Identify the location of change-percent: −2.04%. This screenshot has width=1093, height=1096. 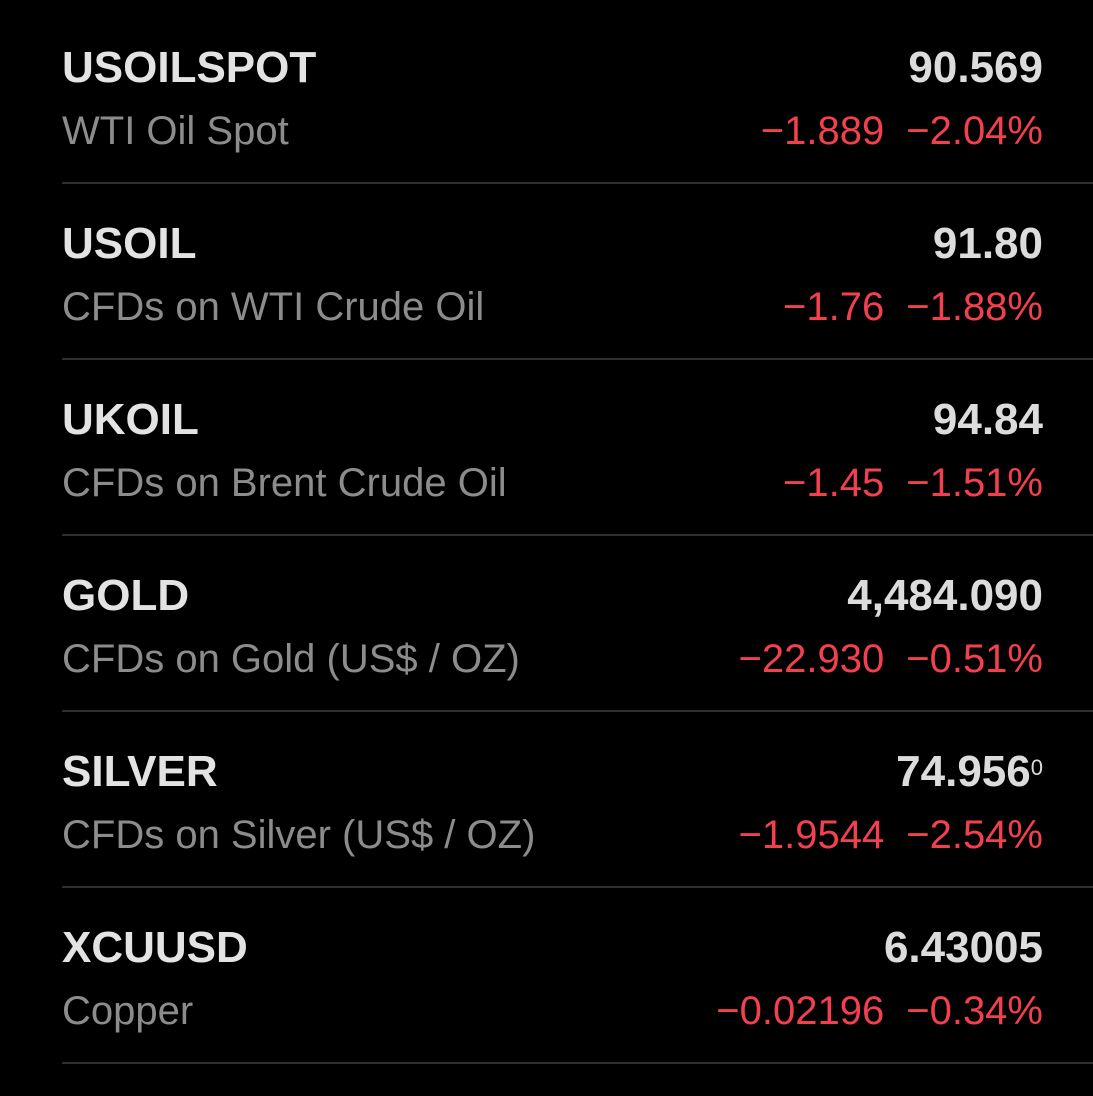
(974, 131).